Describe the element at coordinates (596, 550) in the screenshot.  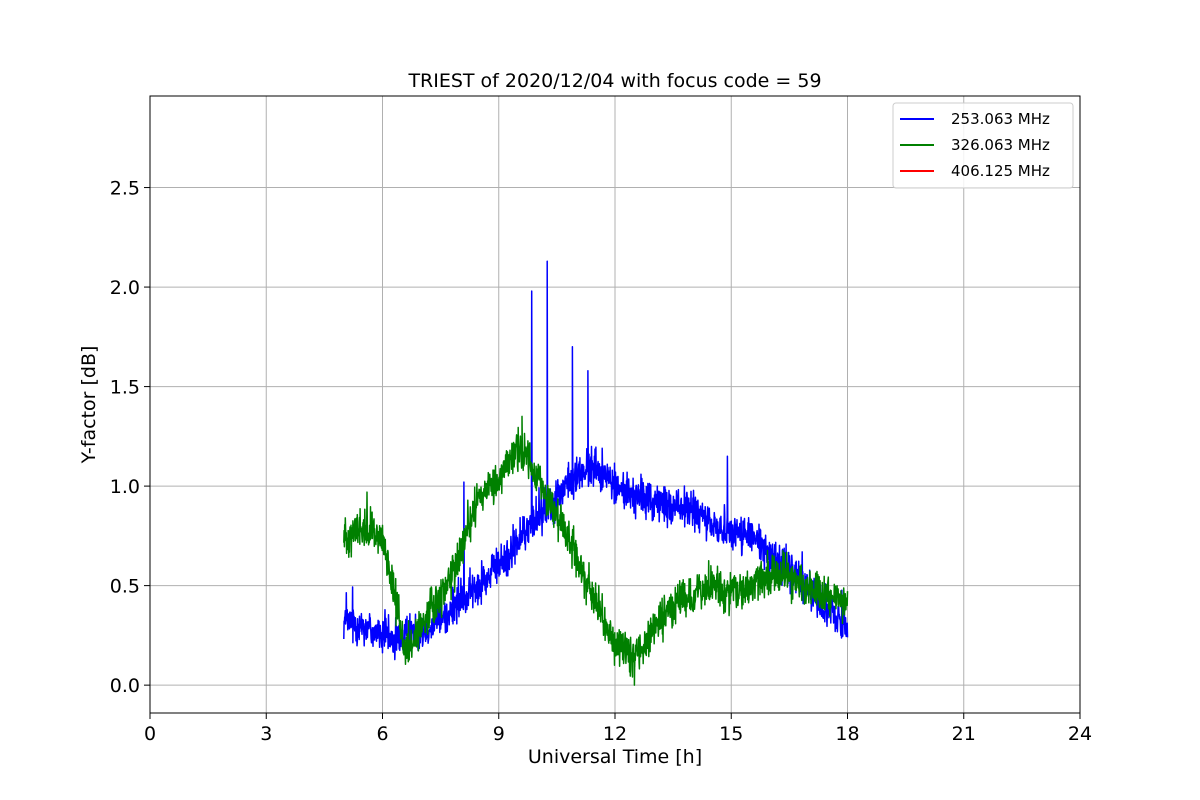
I see `series-line` at that location.